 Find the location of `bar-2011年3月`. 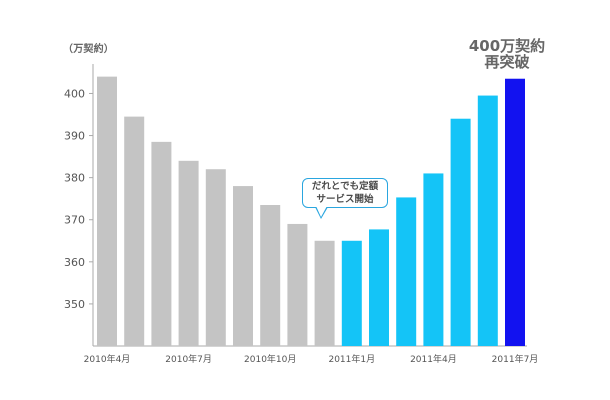

bar-2011年3月 is located at coordinates (406, 271).